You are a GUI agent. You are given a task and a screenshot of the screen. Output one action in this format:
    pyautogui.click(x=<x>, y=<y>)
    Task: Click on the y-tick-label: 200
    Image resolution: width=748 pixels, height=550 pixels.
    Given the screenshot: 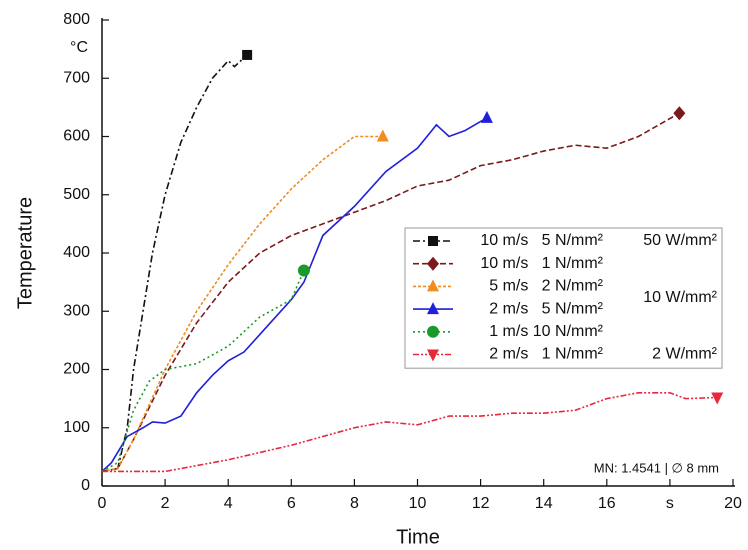 What is the action you would take?
    pyautogui.click(x=76, y=369)
    